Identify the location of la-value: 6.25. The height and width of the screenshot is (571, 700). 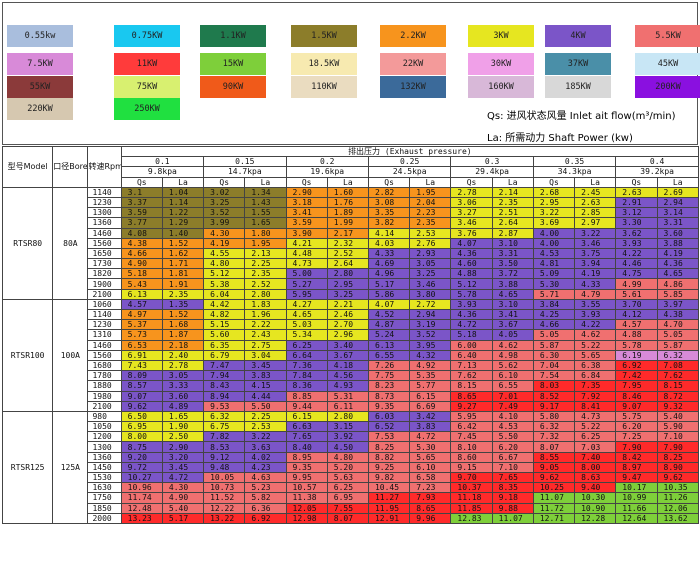
(347, 488).